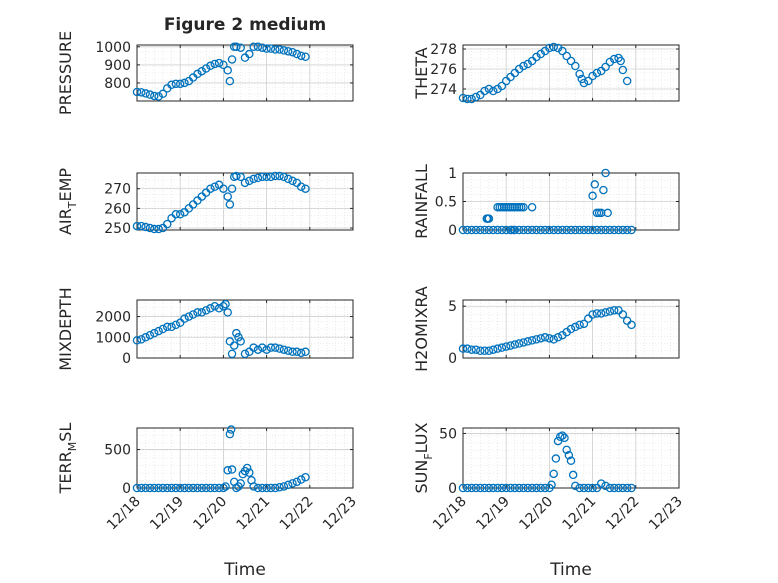 Image resolution: width=778 pixels, height=583 pixels. I want to click on y-tick-label: 0, so click(126, 359).